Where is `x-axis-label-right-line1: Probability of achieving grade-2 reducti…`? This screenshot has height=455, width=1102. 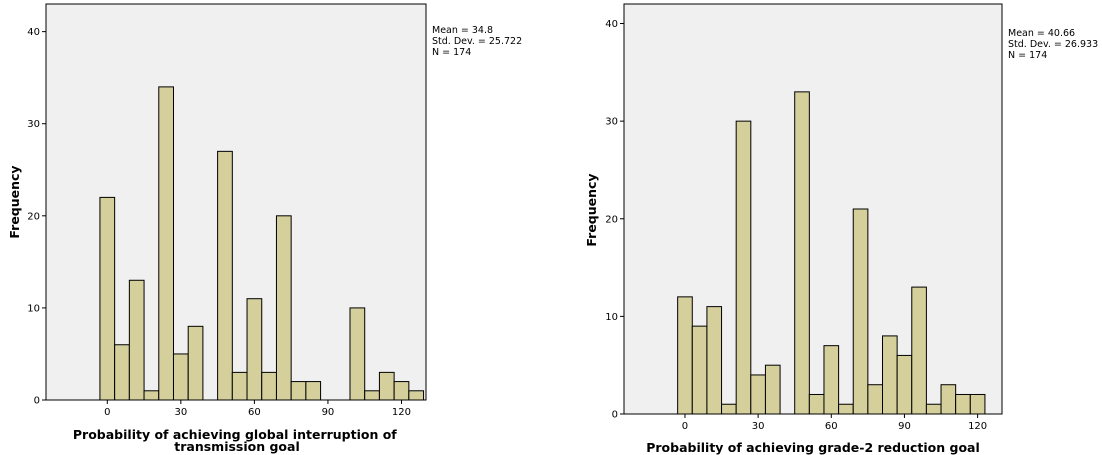 x-axis-label-right-line1: Probability of achieving grade-2 reducti… is located at coordinates (813, 447).